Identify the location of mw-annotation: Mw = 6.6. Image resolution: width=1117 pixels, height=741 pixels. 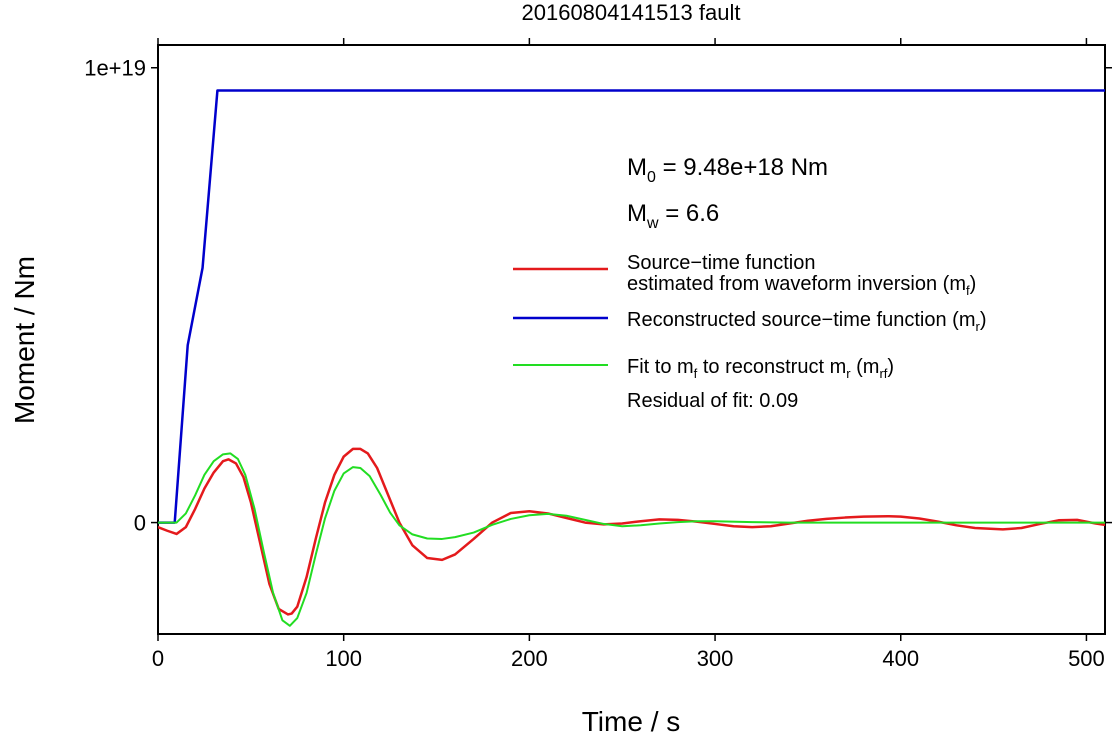
(673, 216).